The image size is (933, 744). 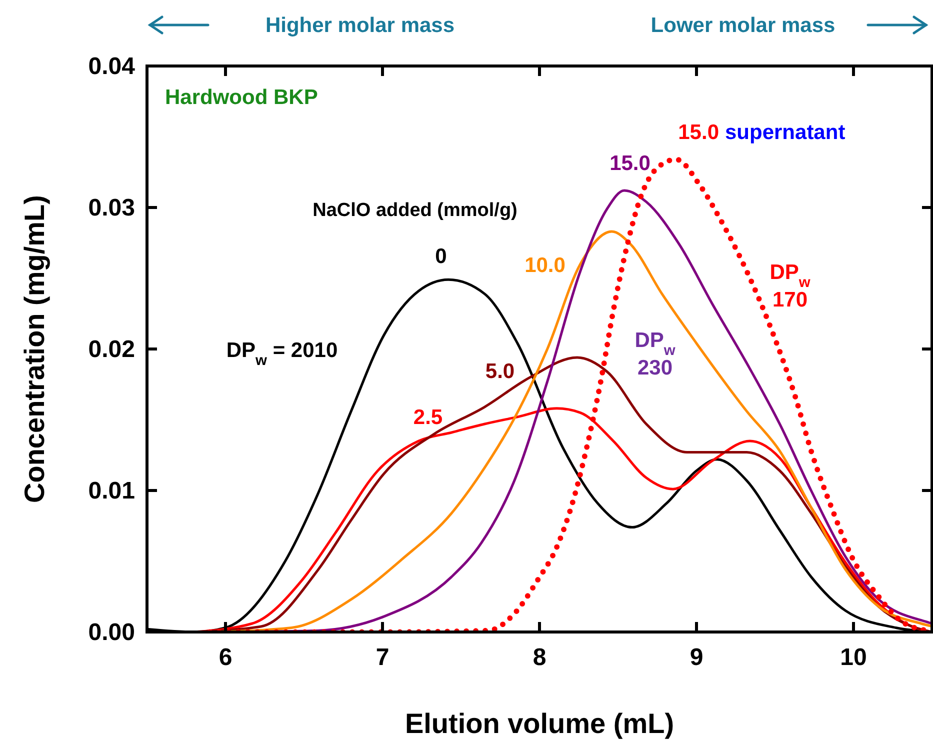 What do you see at coordinates (111, 208) in the screenshot?
I see `y-tick-label: 0.03` at bounding box center [111, 208].